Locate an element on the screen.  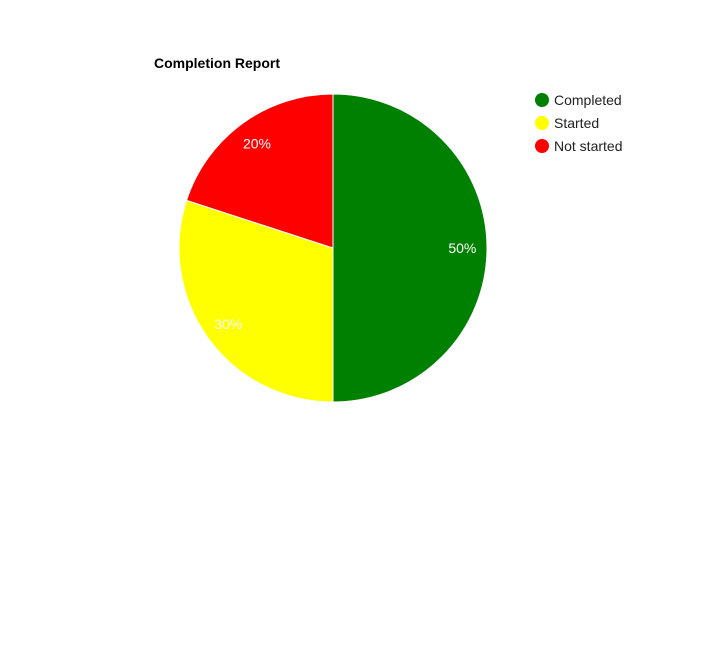
slice-label-completed: 50% is located at coordinates (462, 248).